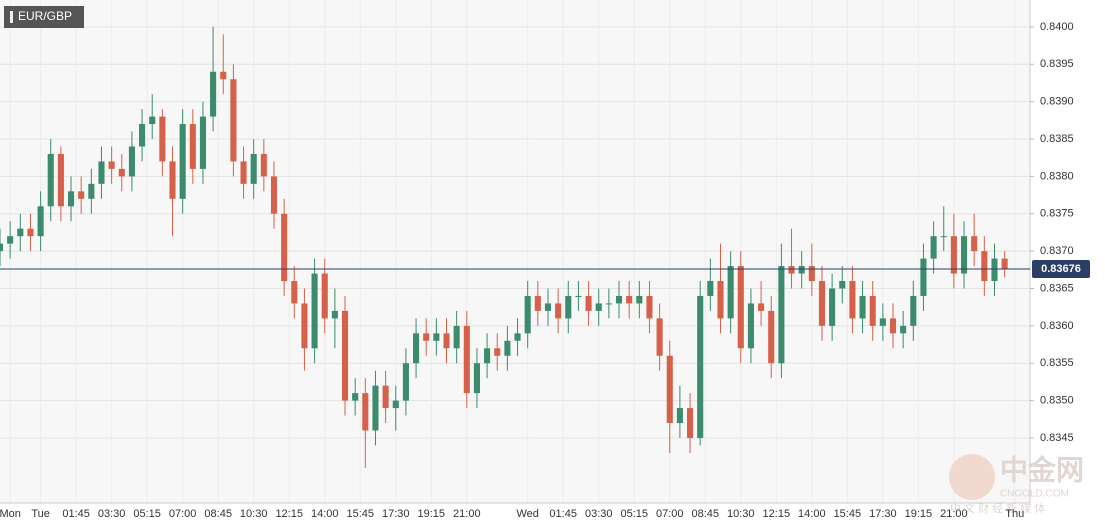 This screenshot has height=532, width=1105. Describe the element at coordinates (11, 17) in the screenshot. I see `title-icon` at that location.